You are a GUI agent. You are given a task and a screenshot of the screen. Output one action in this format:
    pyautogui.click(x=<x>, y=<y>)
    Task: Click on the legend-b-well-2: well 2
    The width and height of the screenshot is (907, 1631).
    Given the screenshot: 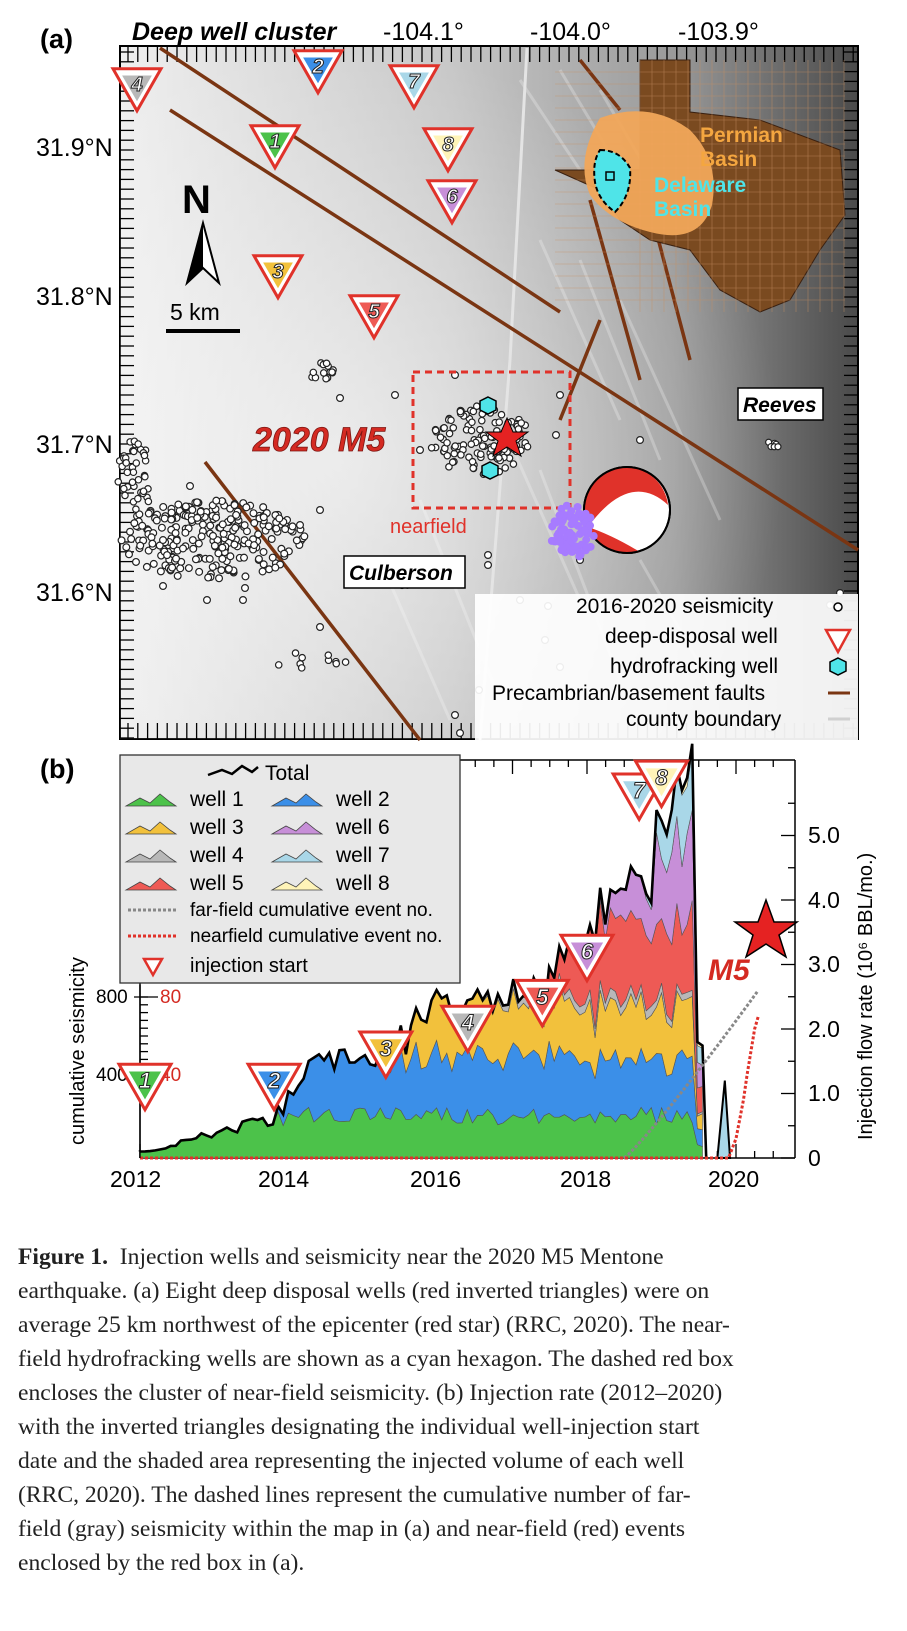 What is the action you would take?
    pyautogui.click(x=362, y=799)
    